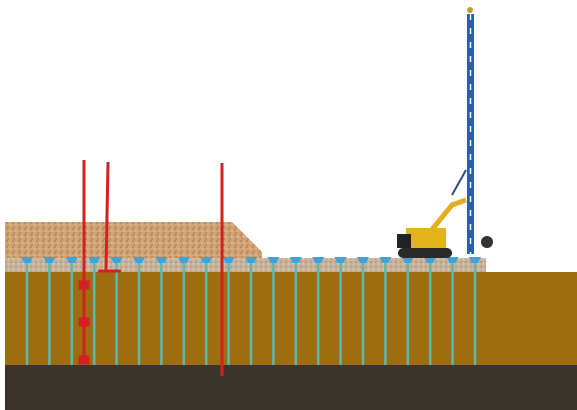  Describe the element at coordinates (404, 241) in the screenshot. I see `excavator-cab` at that location.